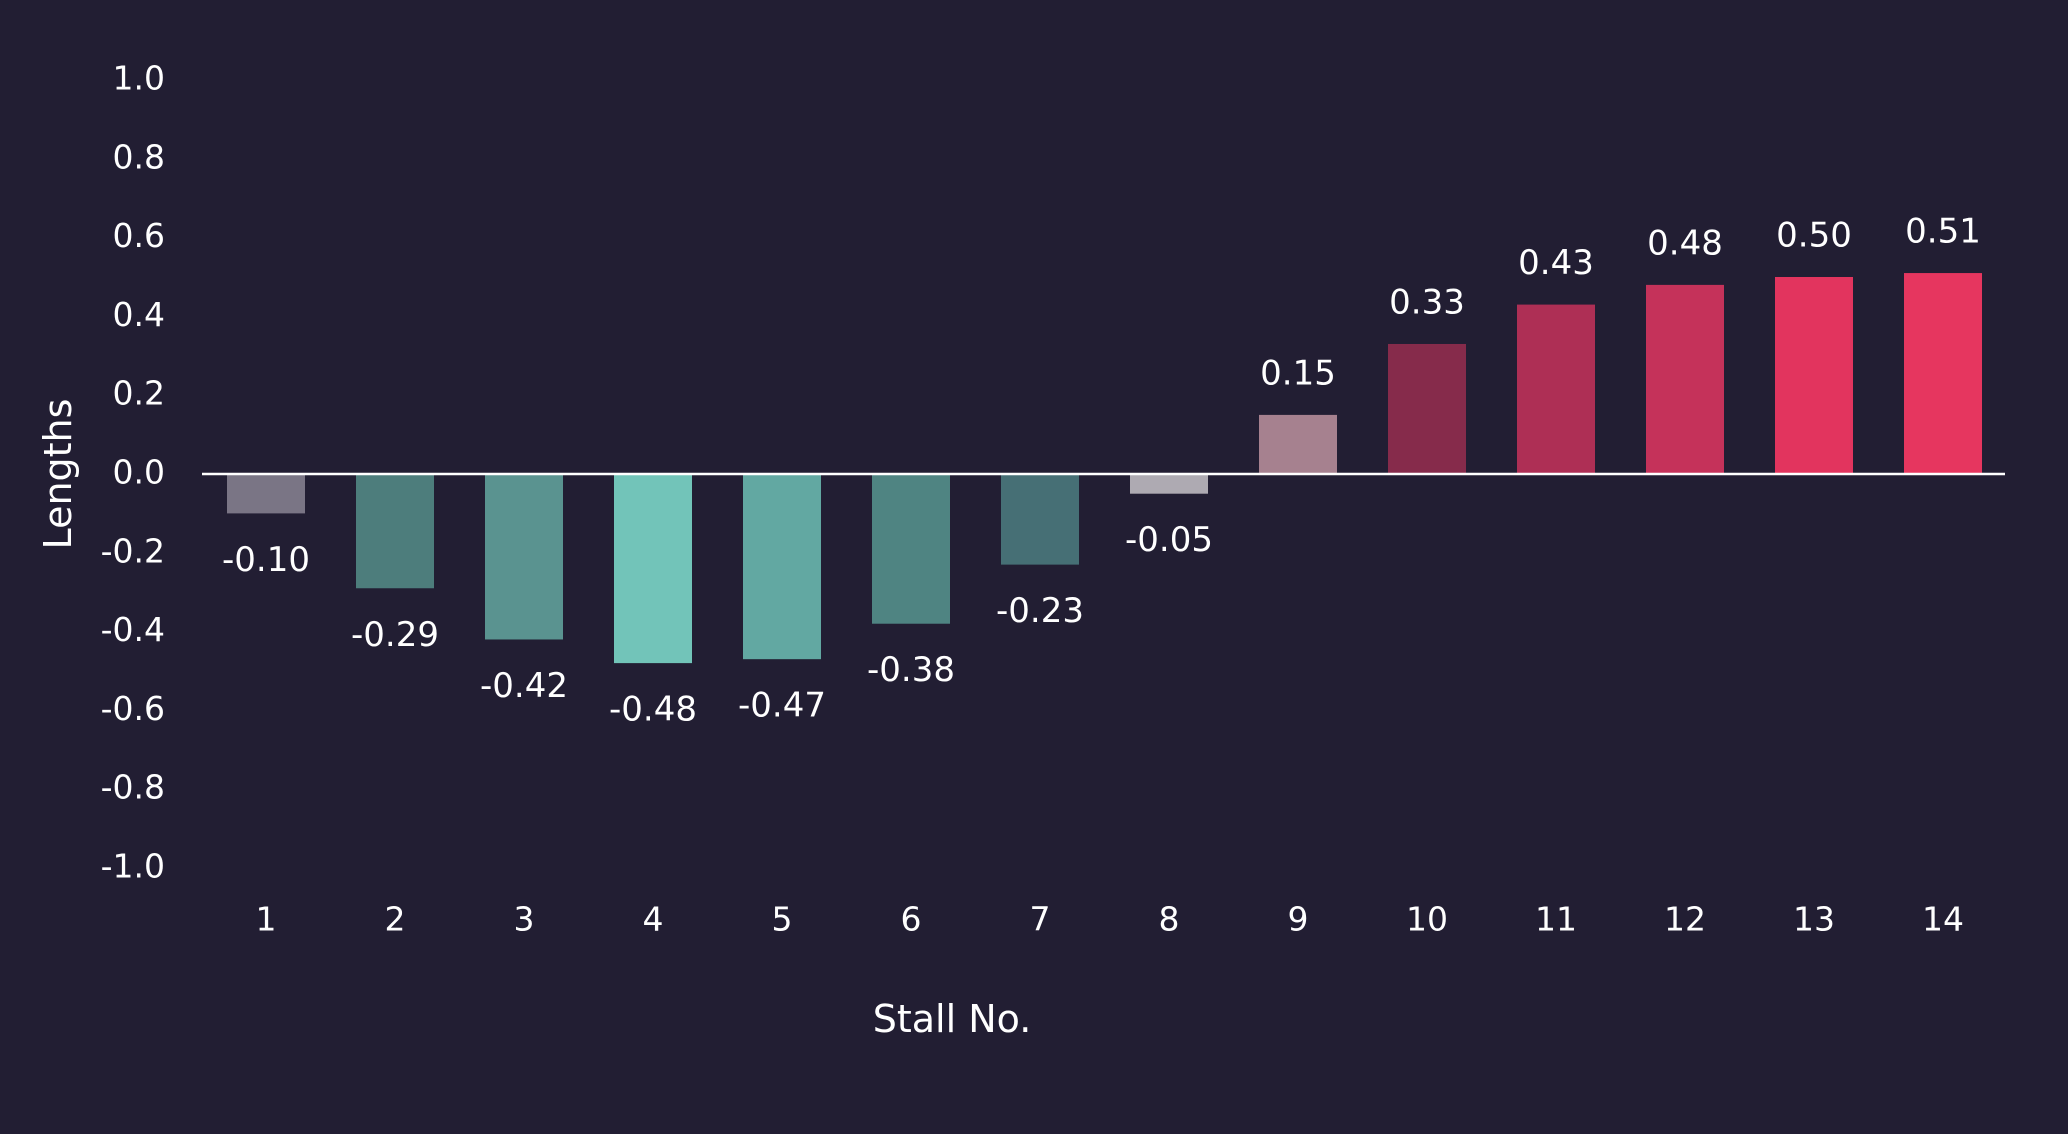 This screenshot has width=2068, height=1134. Describe the element at coordinates (1169, 540) in the screenshot. I see `data-label: -0.05` at that location.